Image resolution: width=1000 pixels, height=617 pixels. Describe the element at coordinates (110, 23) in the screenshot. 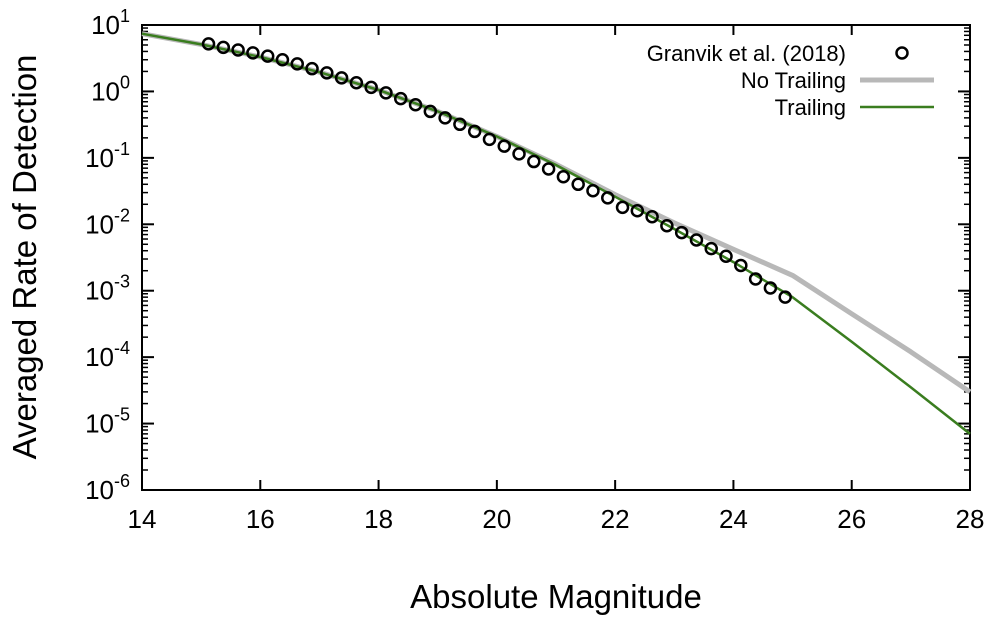

I see `y-tick-label: 10¹` at that location.